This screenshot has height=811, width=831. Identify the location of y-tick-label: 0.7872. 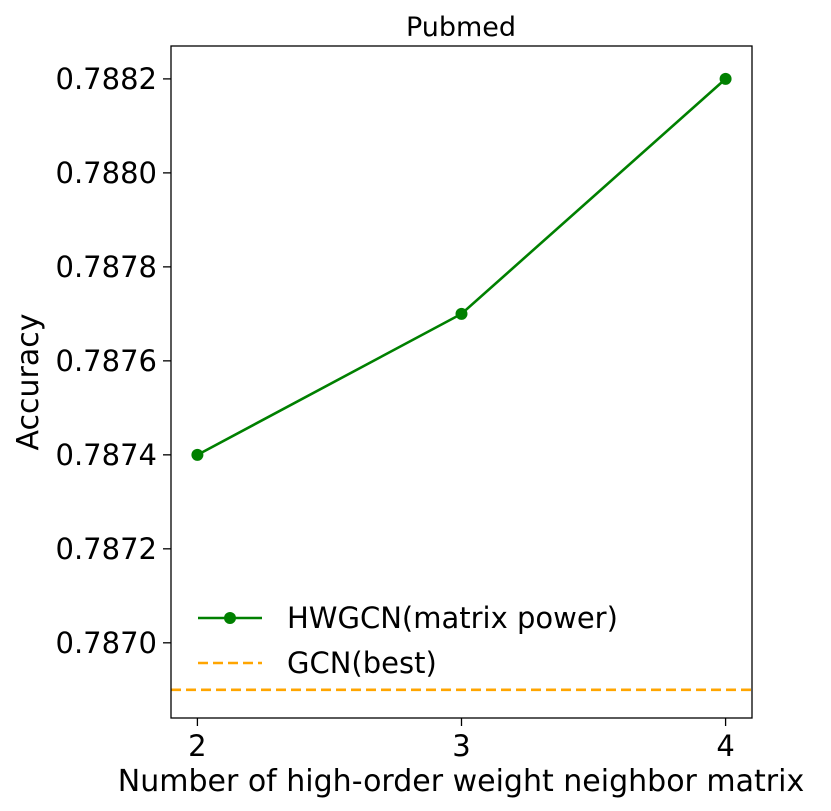
(106, 549).